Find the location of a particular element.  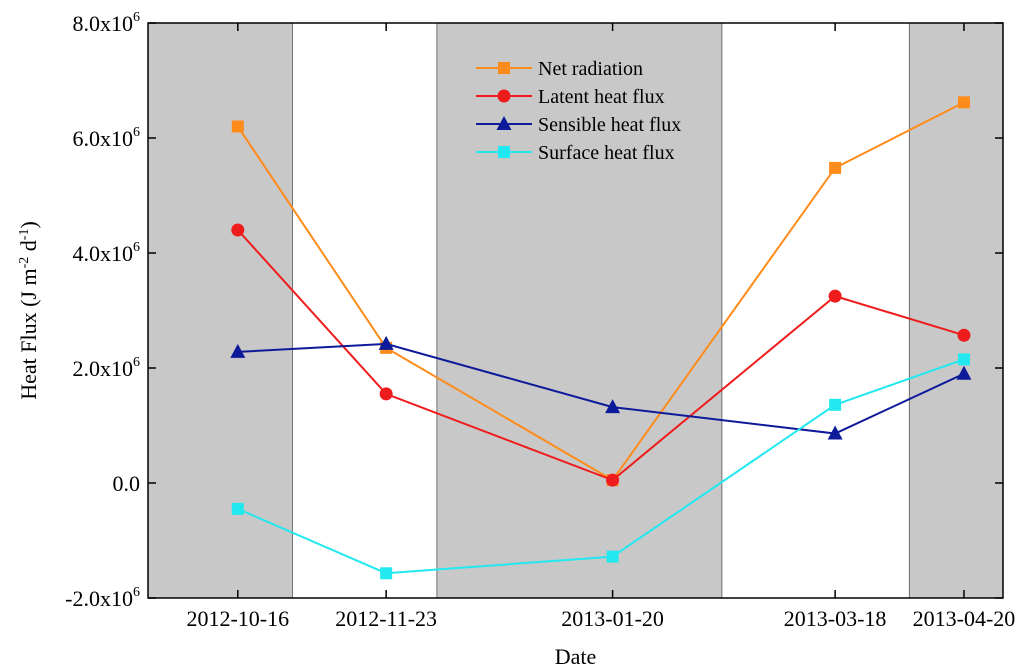

legend-item: Surface heat flux is located at coordinates (575, 153).